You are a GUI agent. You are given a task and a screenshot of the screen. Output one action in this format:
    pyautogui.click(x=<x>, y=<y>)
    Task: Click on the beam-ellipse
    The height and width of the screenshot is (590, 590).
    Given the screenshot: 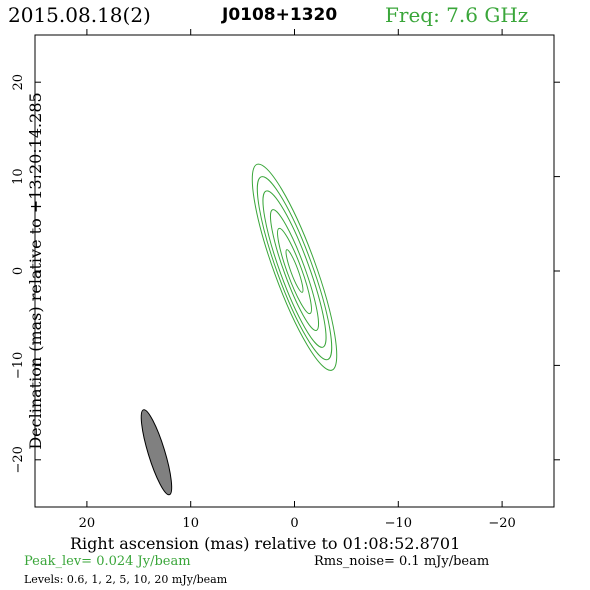 What is the action you would take?
    pyautogui.click(x=156, y=452)
    